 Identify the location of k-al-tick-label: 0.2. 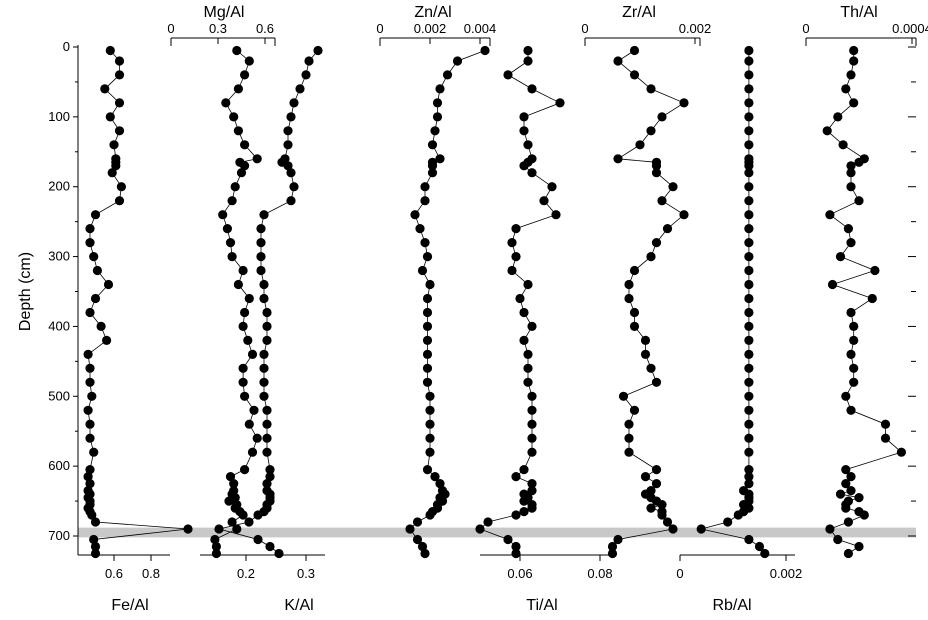
(246, 573).